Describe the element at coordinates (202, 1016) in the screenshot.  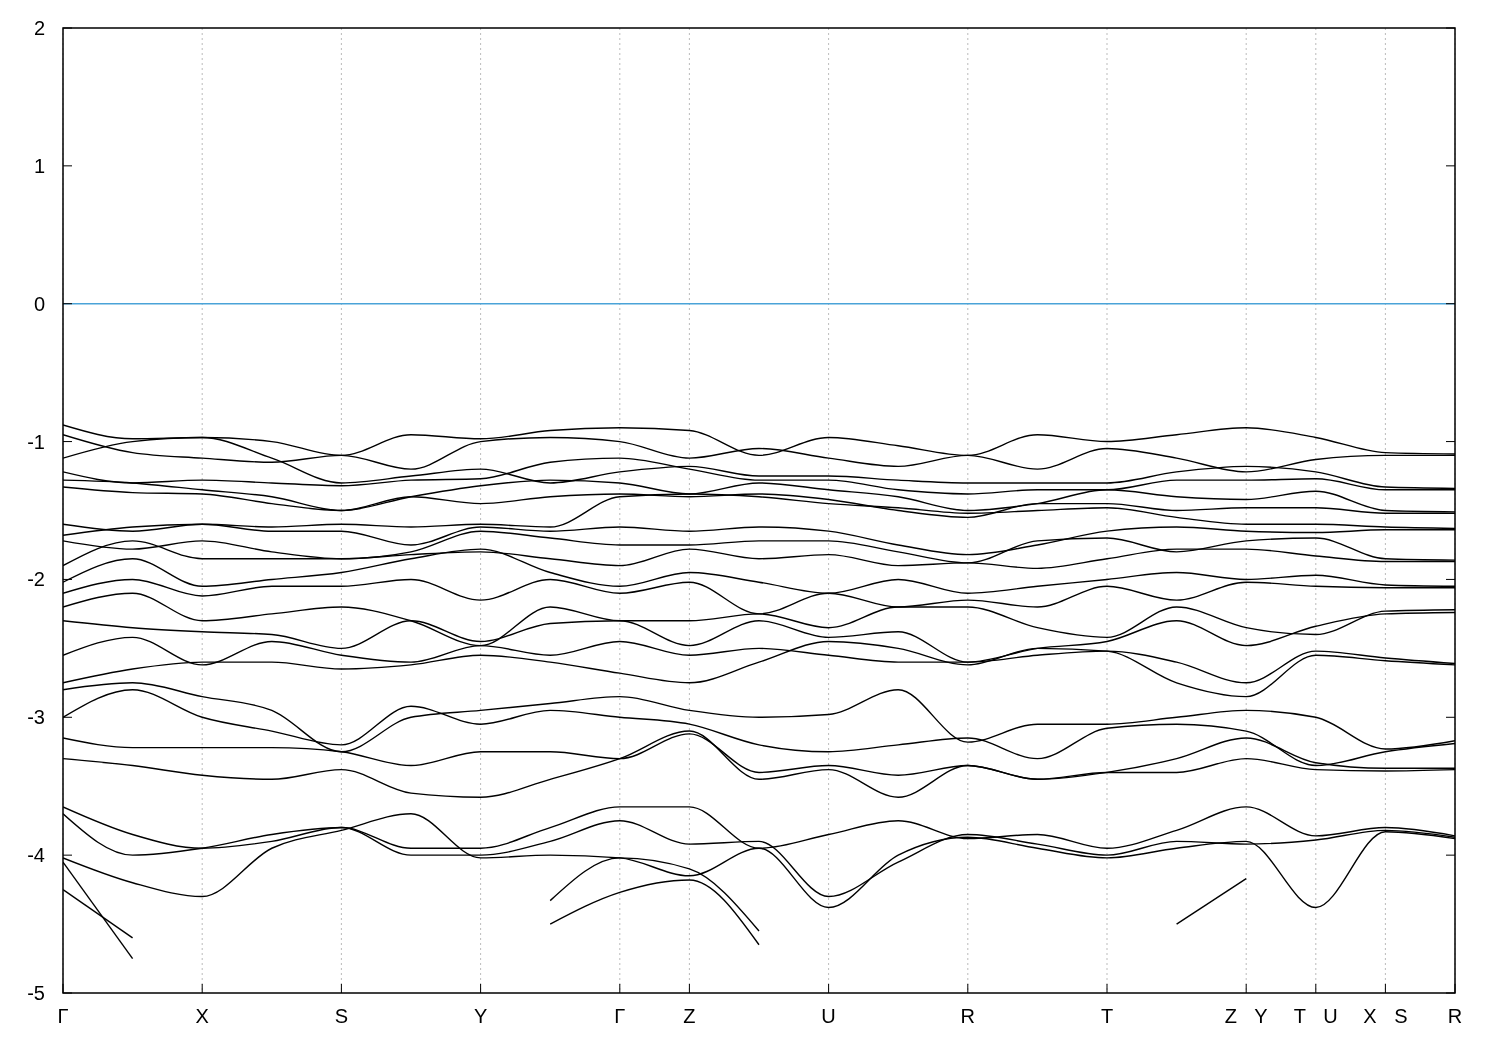
I see `x-tick-label: X` at that location.